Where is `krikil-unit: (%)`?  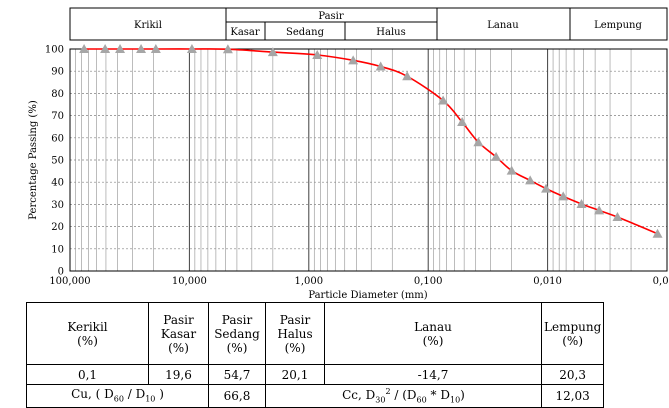 krikil-unit: (%) is located at coordinates (87, 340).